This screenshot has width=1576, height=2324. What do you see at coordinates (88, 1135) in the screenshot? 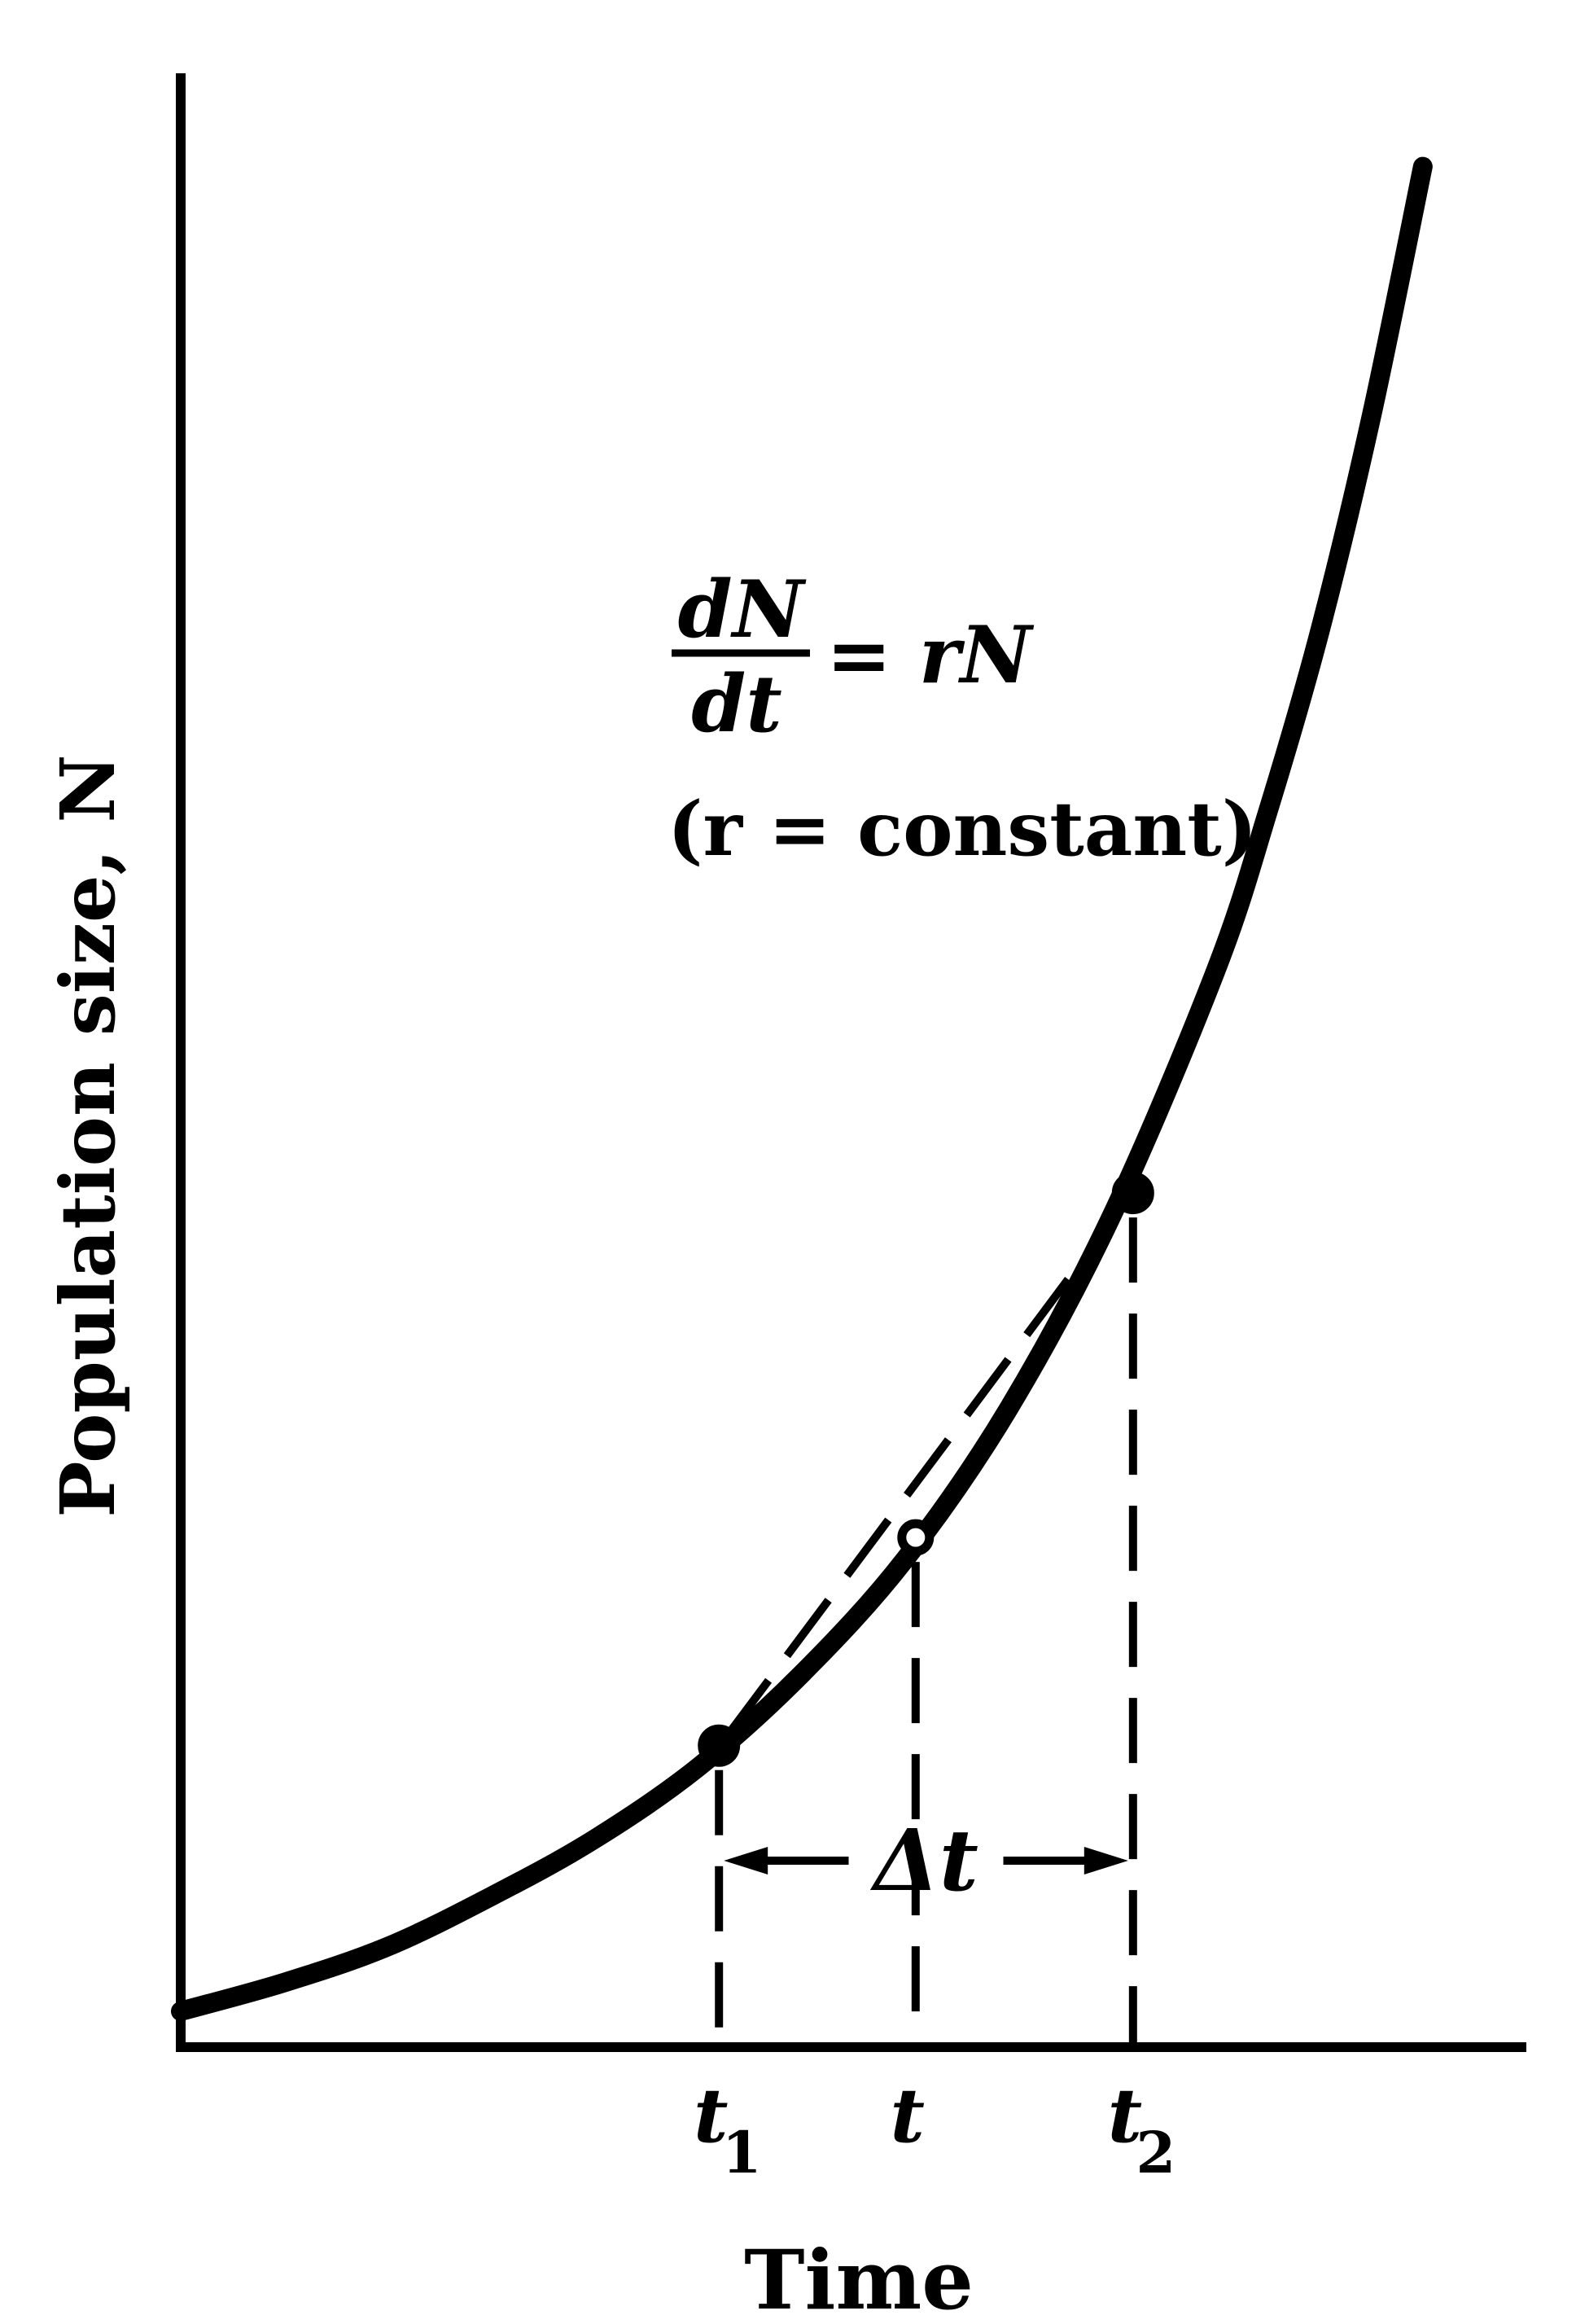
I see `y-axis-label: Population size, N` at bounding box center [88, 1135].